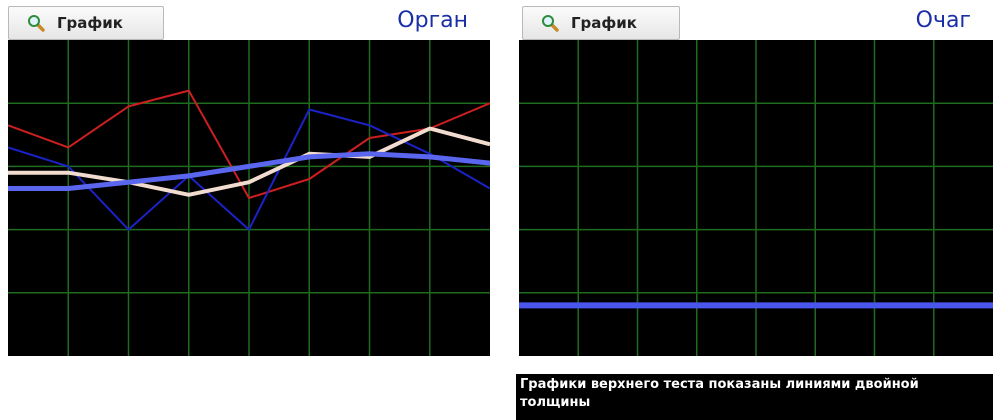  I want to click on organ-graph-button: График, so click(86, 23).